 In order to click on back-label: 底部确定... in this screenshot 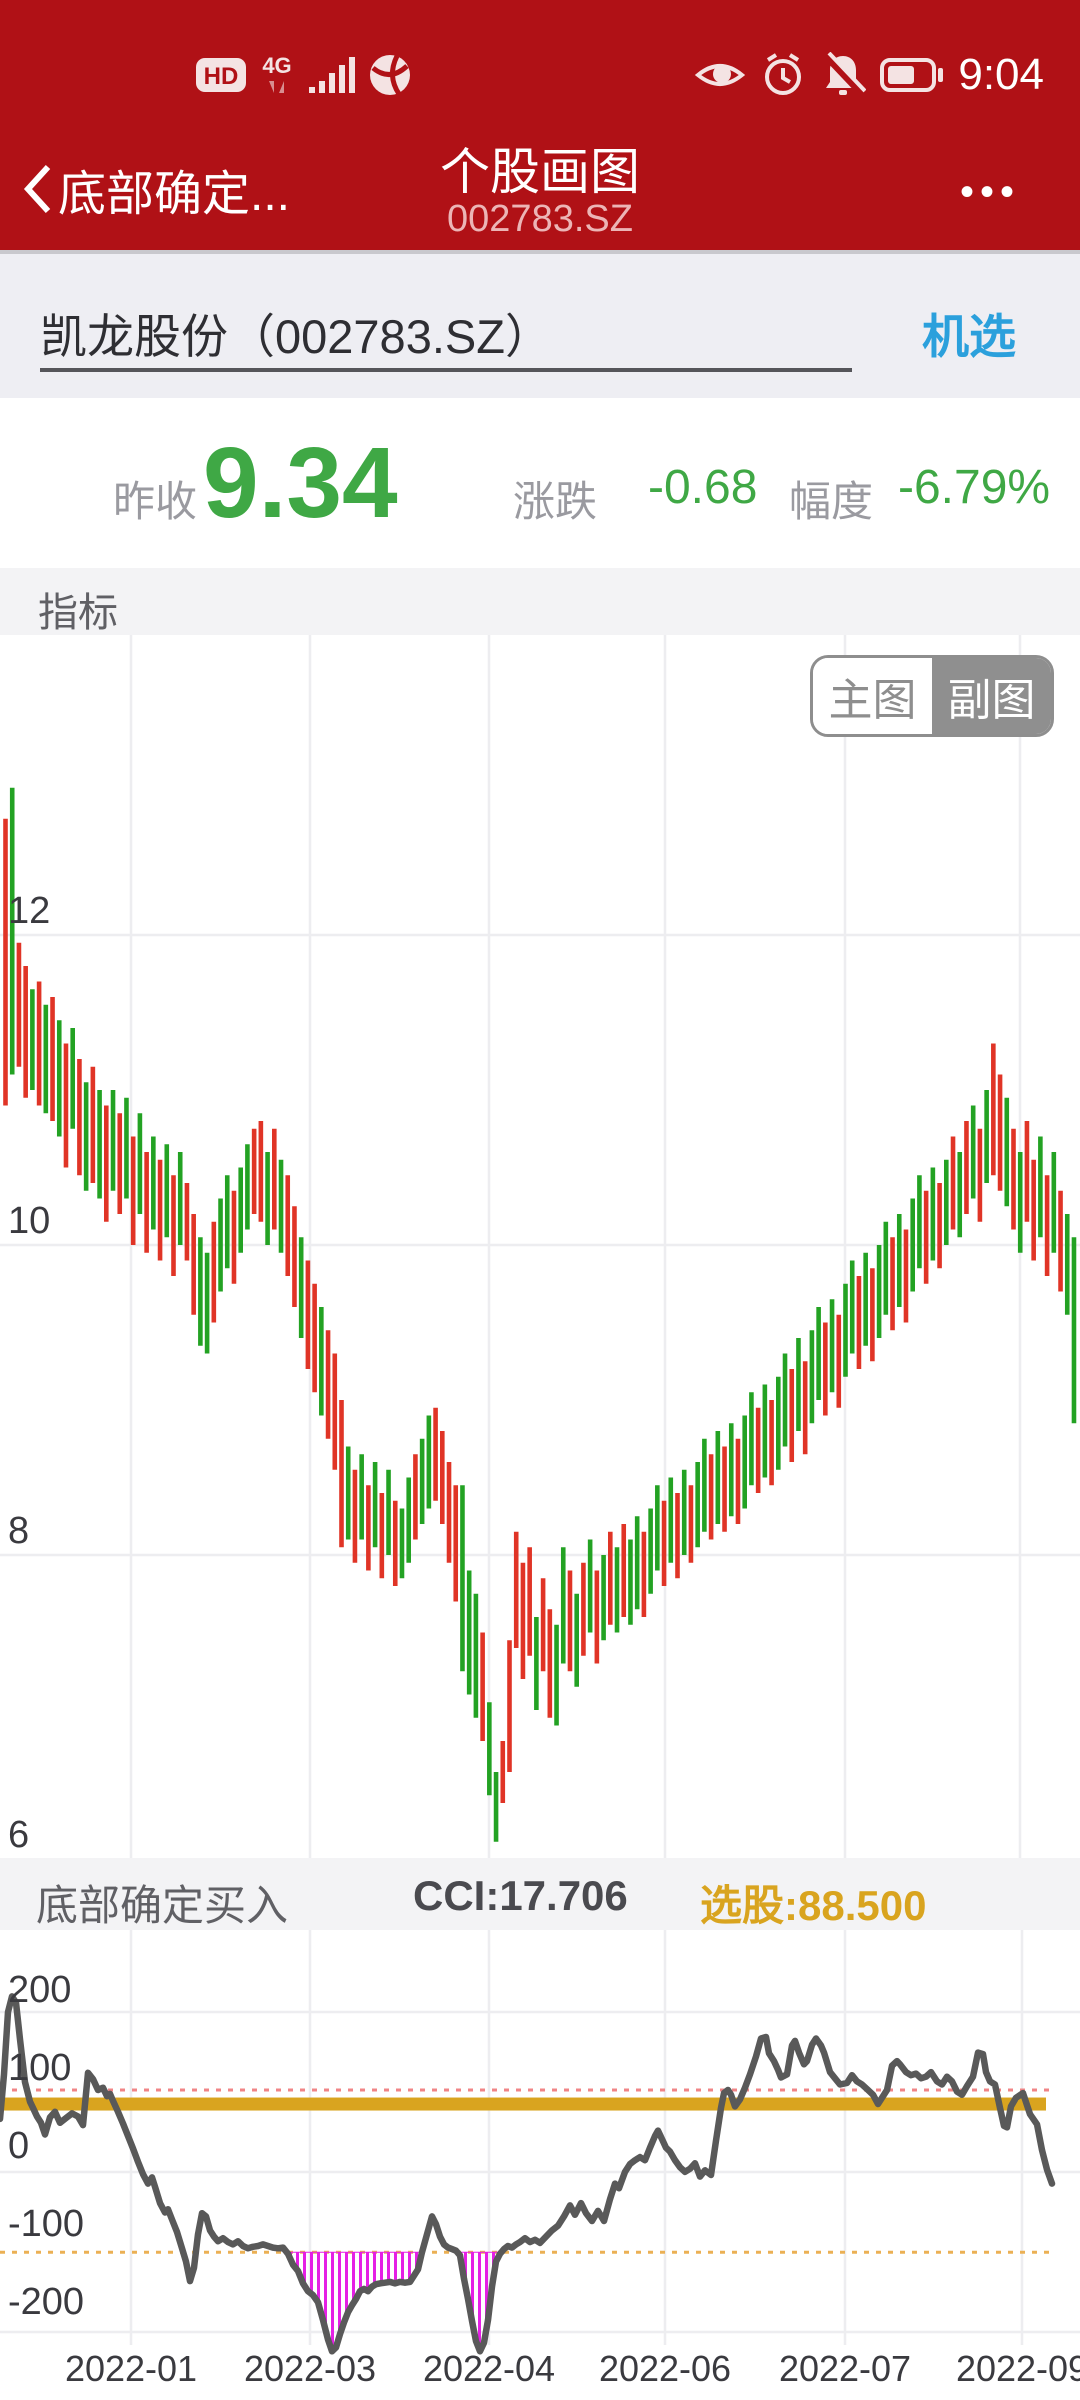, I will do `click(174, 194)`.